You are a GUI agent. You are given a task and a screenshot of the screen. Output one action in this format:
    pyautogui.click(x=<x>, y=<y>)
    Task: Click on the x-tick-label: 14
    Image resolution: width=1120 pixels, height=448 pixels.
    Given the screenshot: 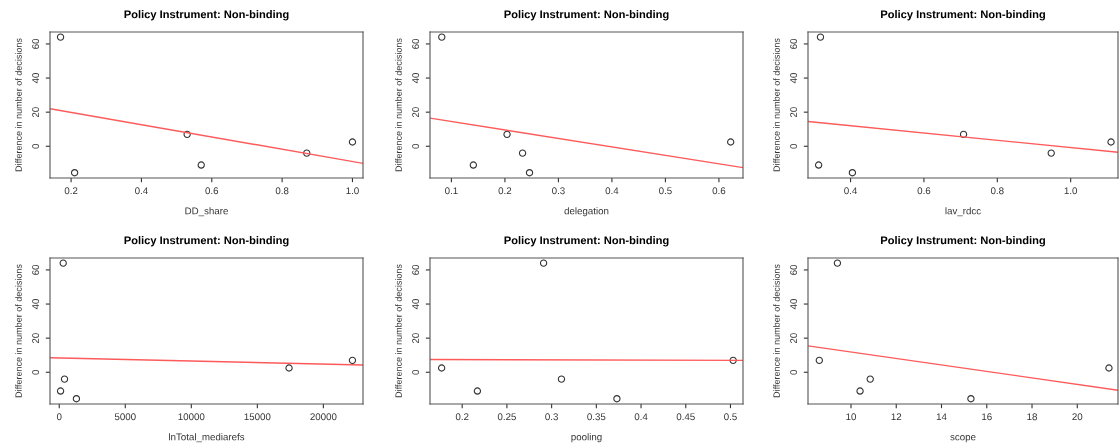 What is the action you would take?
    pyautogui.click(x=941, y=417)
    